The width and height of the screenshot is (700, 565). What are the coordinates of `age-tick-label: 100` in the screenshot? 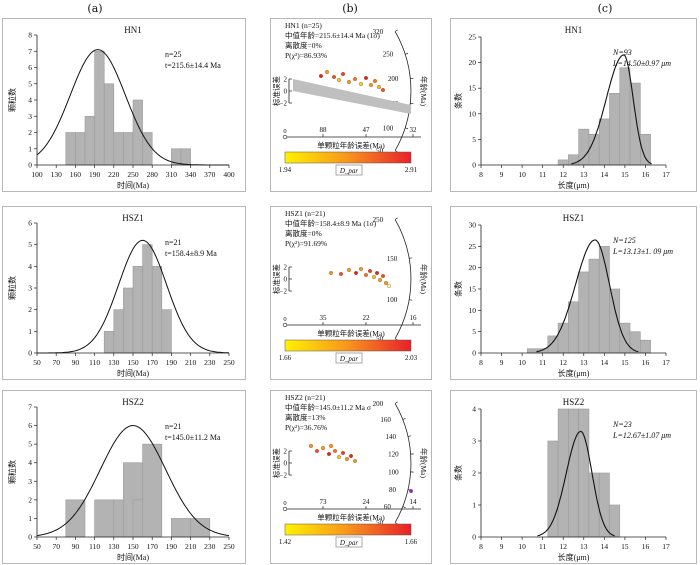 It's located at (388, 128).